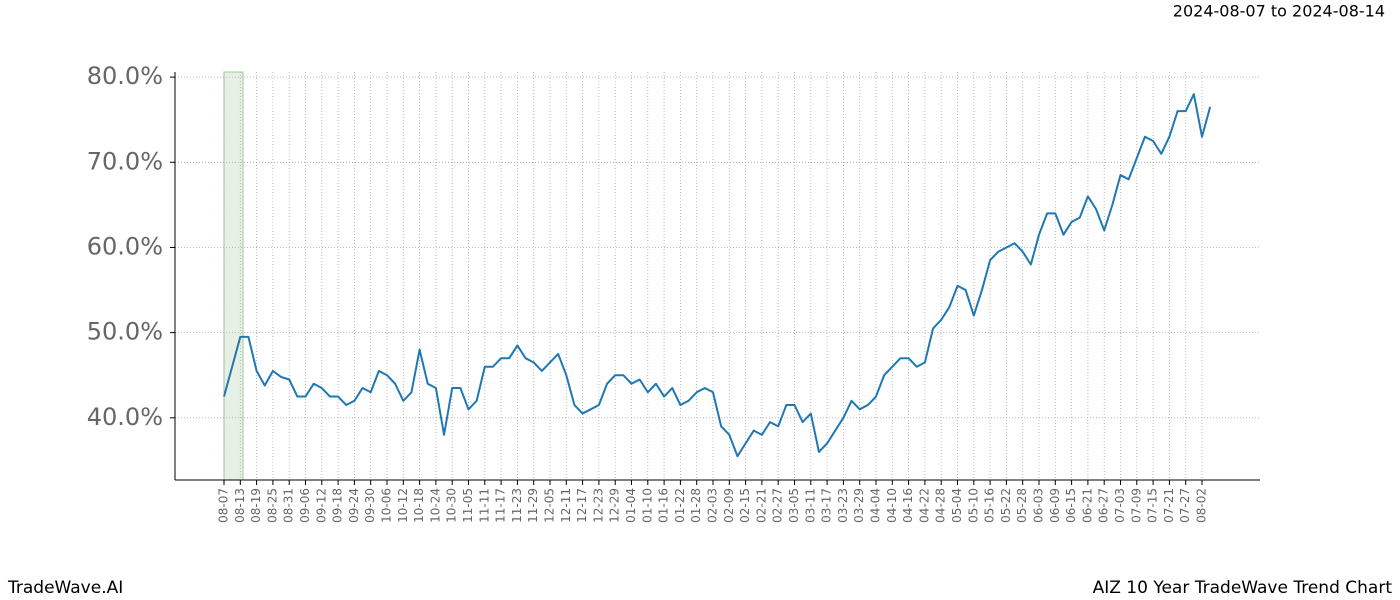 The image size is (1400, 600). Describe the element at coordinates (1136, 505) in the screenshot. I see `x-tick-label: 07-09` at that location.